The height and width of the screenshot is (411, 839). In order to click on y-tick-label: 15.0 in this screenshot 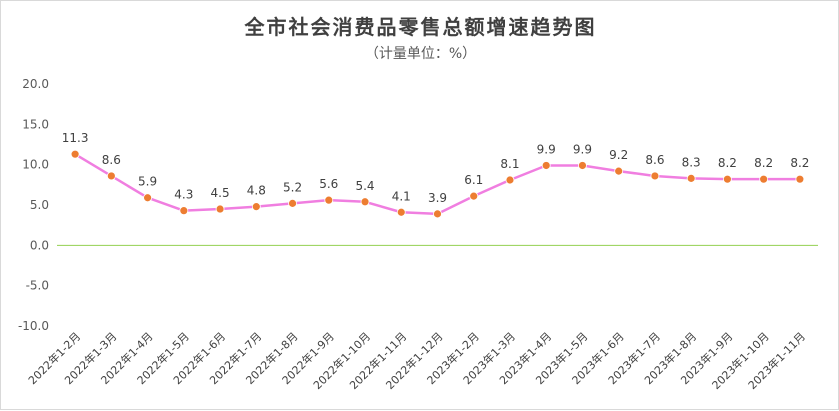, I will do `click(35, 124)`.